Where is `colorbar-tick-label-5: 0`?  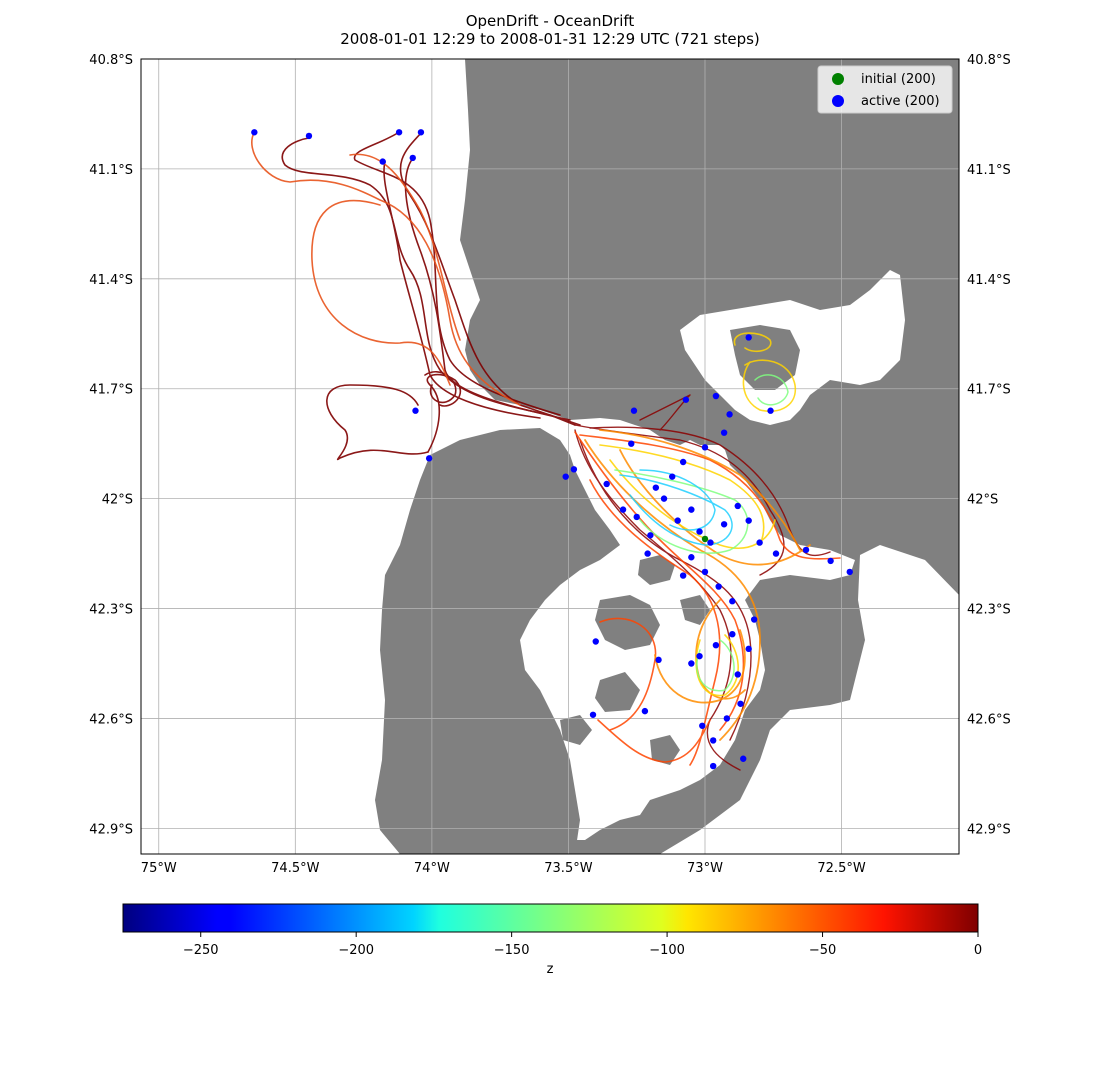
colorbar-tick-label-5: 0 is located at coordinates (978, 950).